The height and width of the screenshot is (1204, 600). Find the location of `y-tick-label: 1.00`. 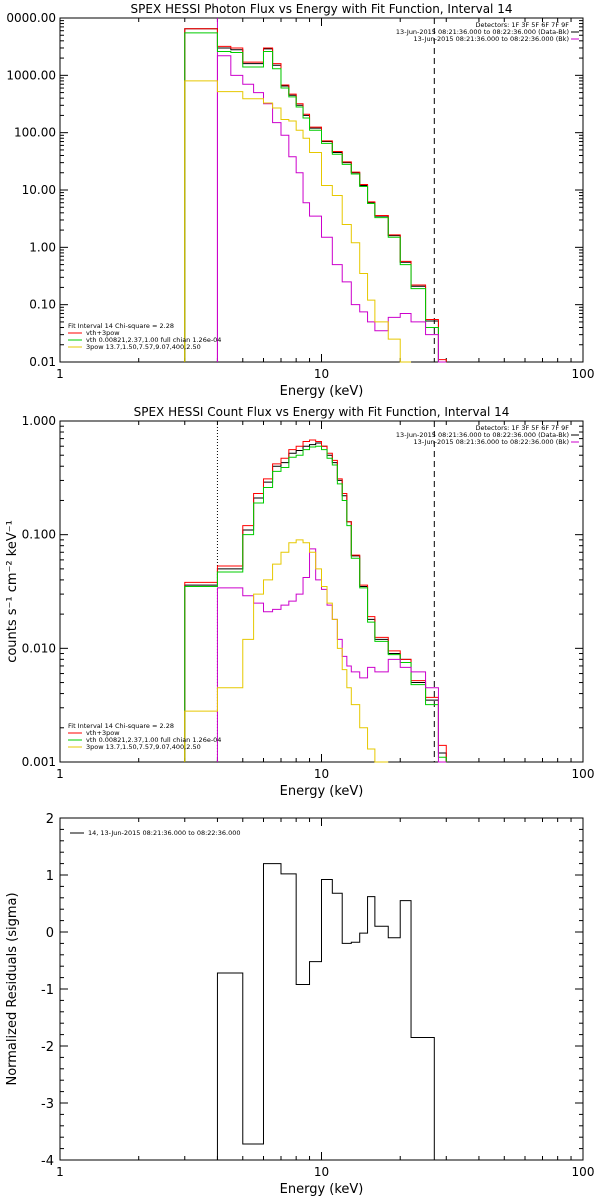

y-tick-label: 1.00 is located at coordinates (42, 247).